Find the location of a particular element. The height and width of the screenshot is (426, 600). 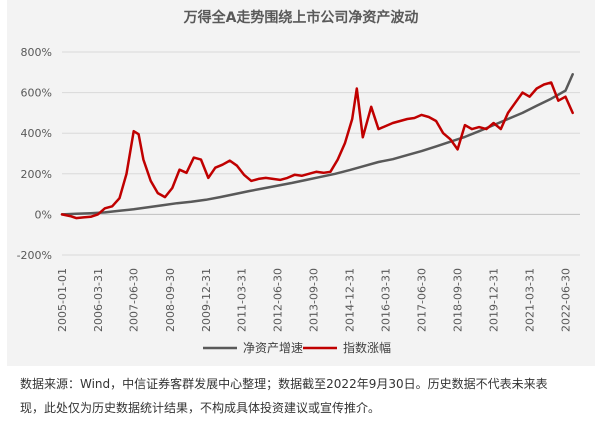

x-tick-label: 2022-06-30 is located at coordinates (565, 300).